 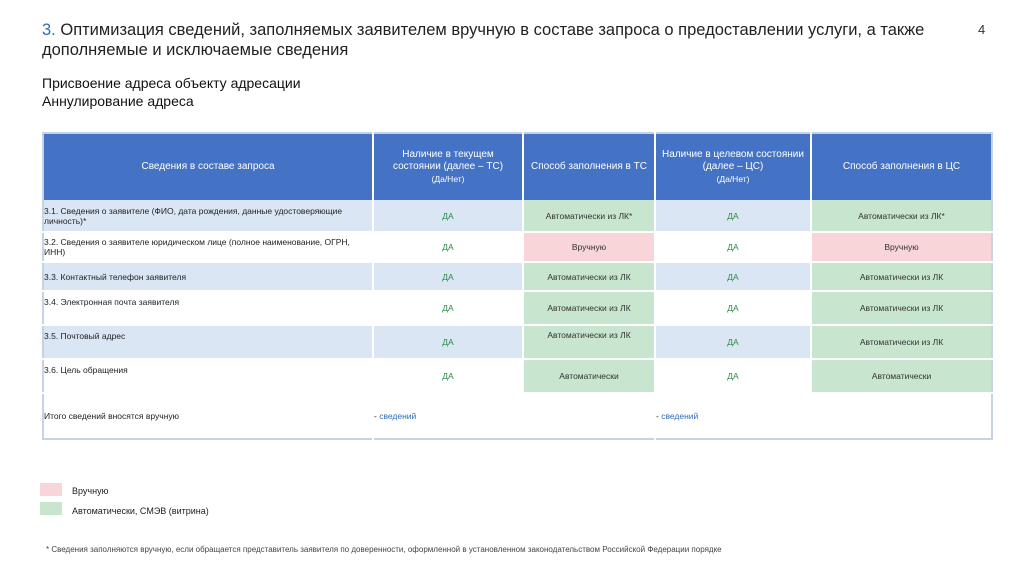 What do you see at coordinates (208, 416) in the screenshot?
I see `total-label: Итого сведений вносятся вручную` at bounding box center [208, 416].